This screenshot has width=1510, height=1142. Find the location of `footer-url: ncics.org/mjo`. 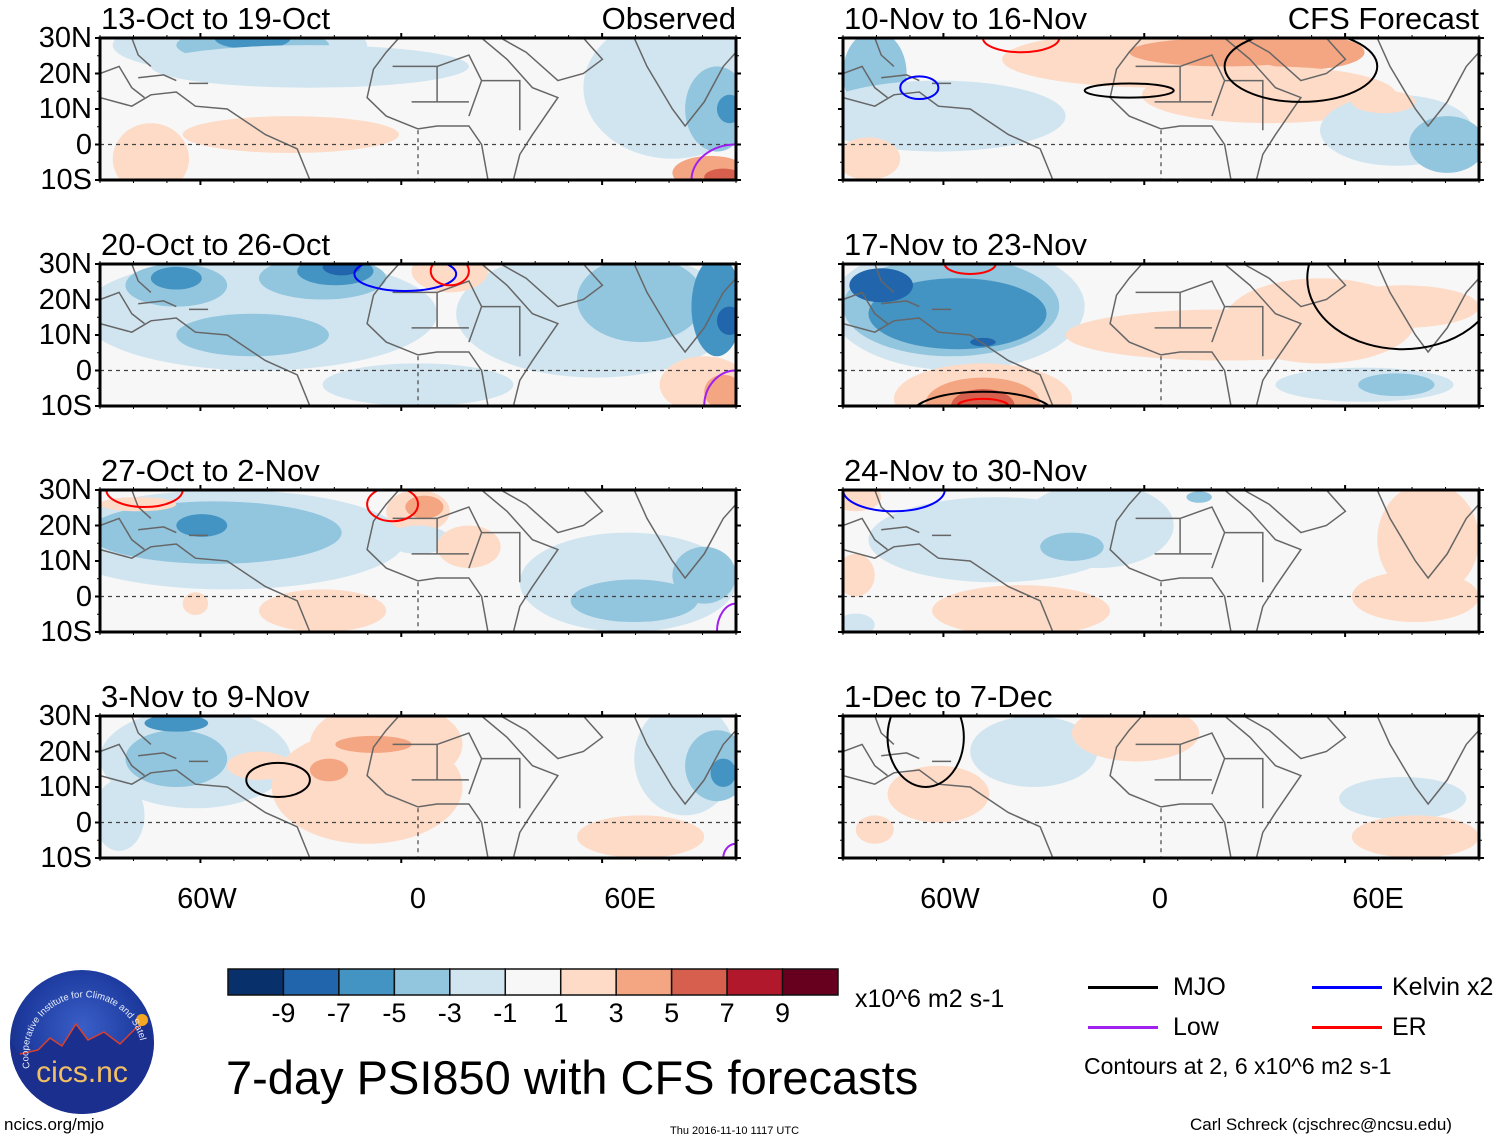

footer-url: ncics.org/mjo is located at coordinates (54, 1124).